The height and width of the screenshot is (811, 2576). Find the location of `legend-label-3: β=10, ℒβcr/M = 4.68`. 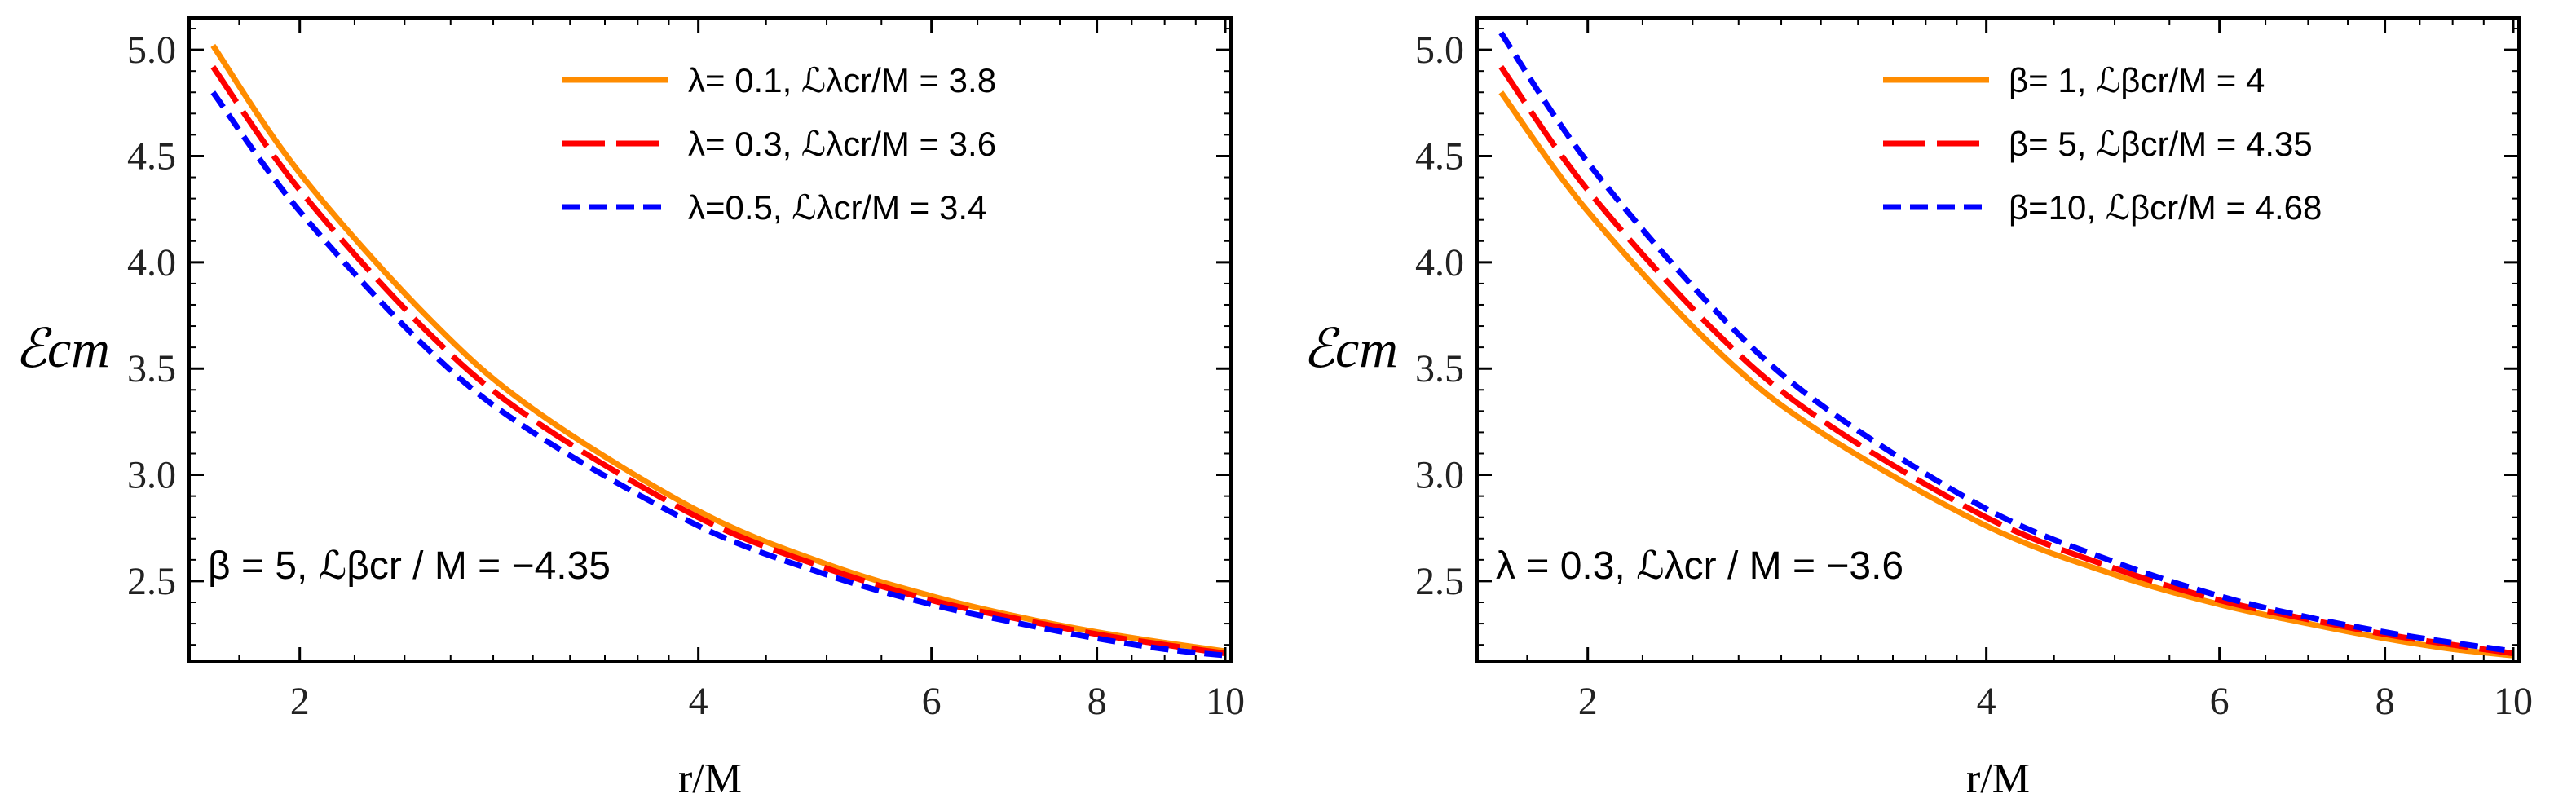

legend-label-3: β=10, ℒβcr/M = 4.68 is located at coordinates (2165, 207).